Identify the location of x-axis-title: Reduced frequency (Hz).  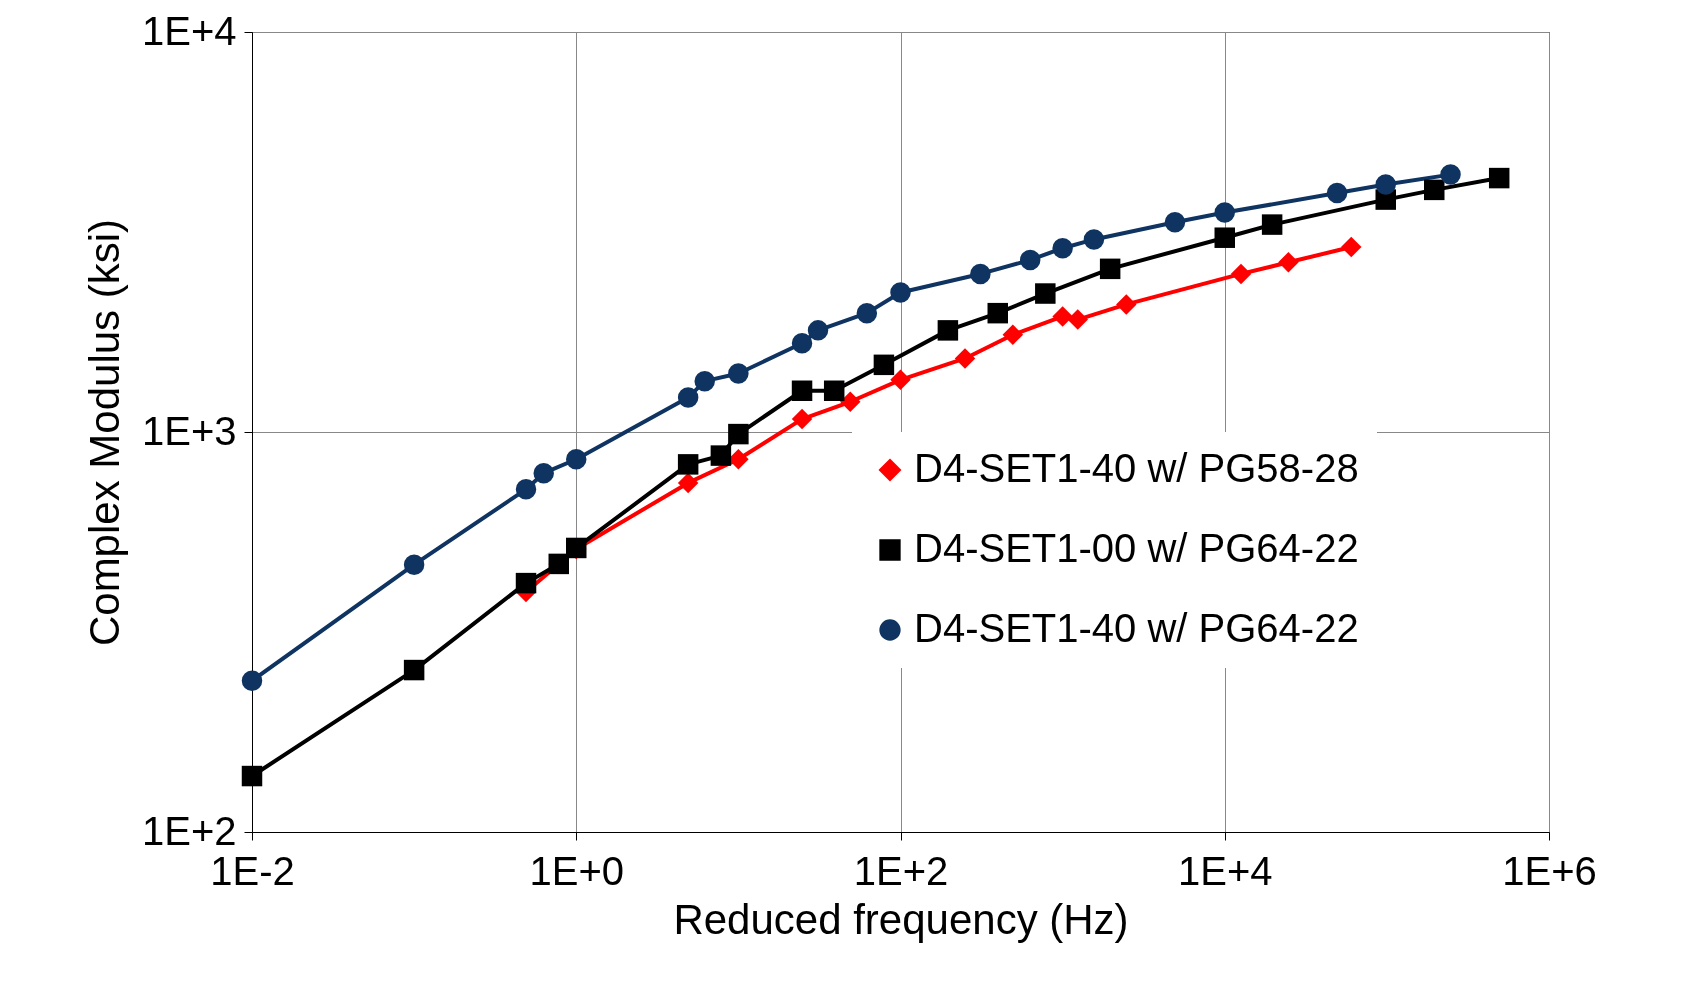
(901, 919).